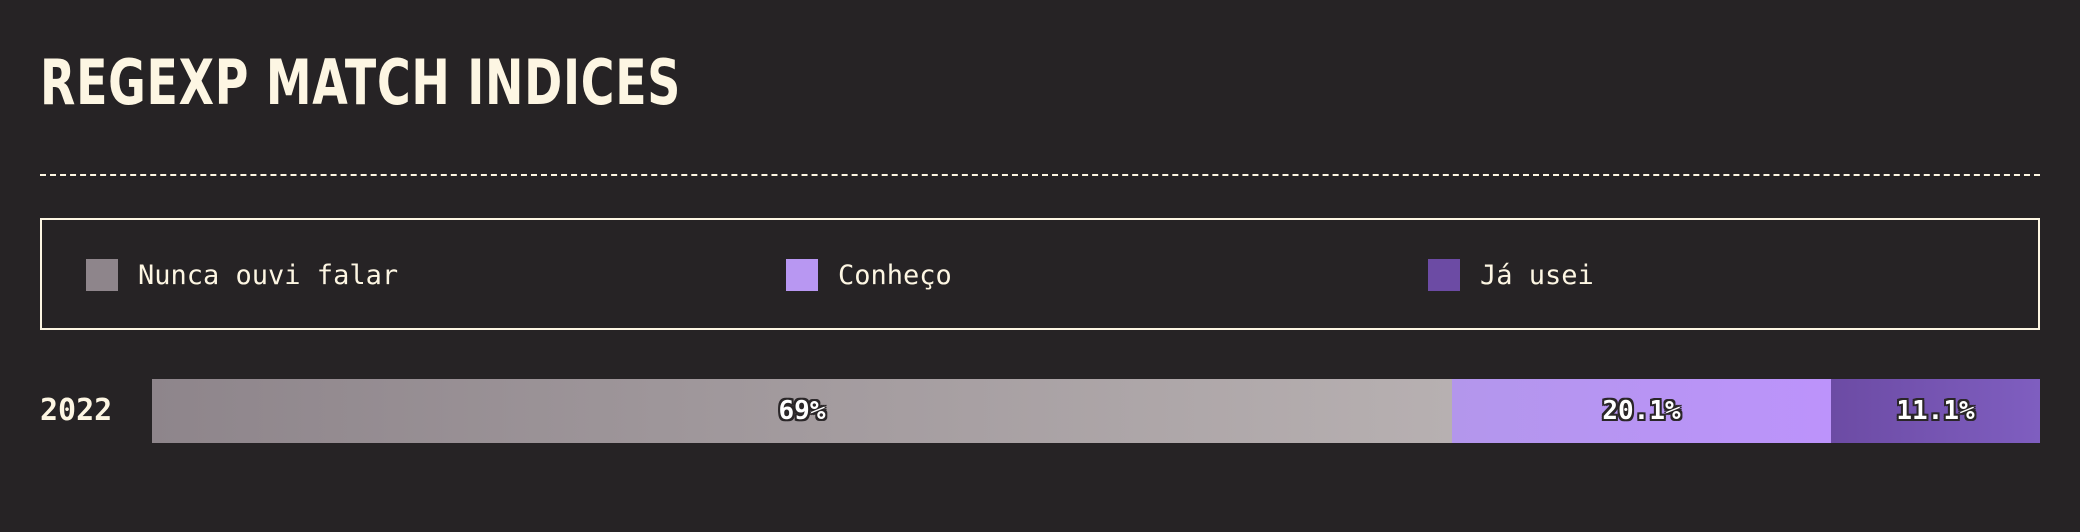 This screenshot has width=2080, height=532. I want to click on dashed-divider, so click(1040, 175).